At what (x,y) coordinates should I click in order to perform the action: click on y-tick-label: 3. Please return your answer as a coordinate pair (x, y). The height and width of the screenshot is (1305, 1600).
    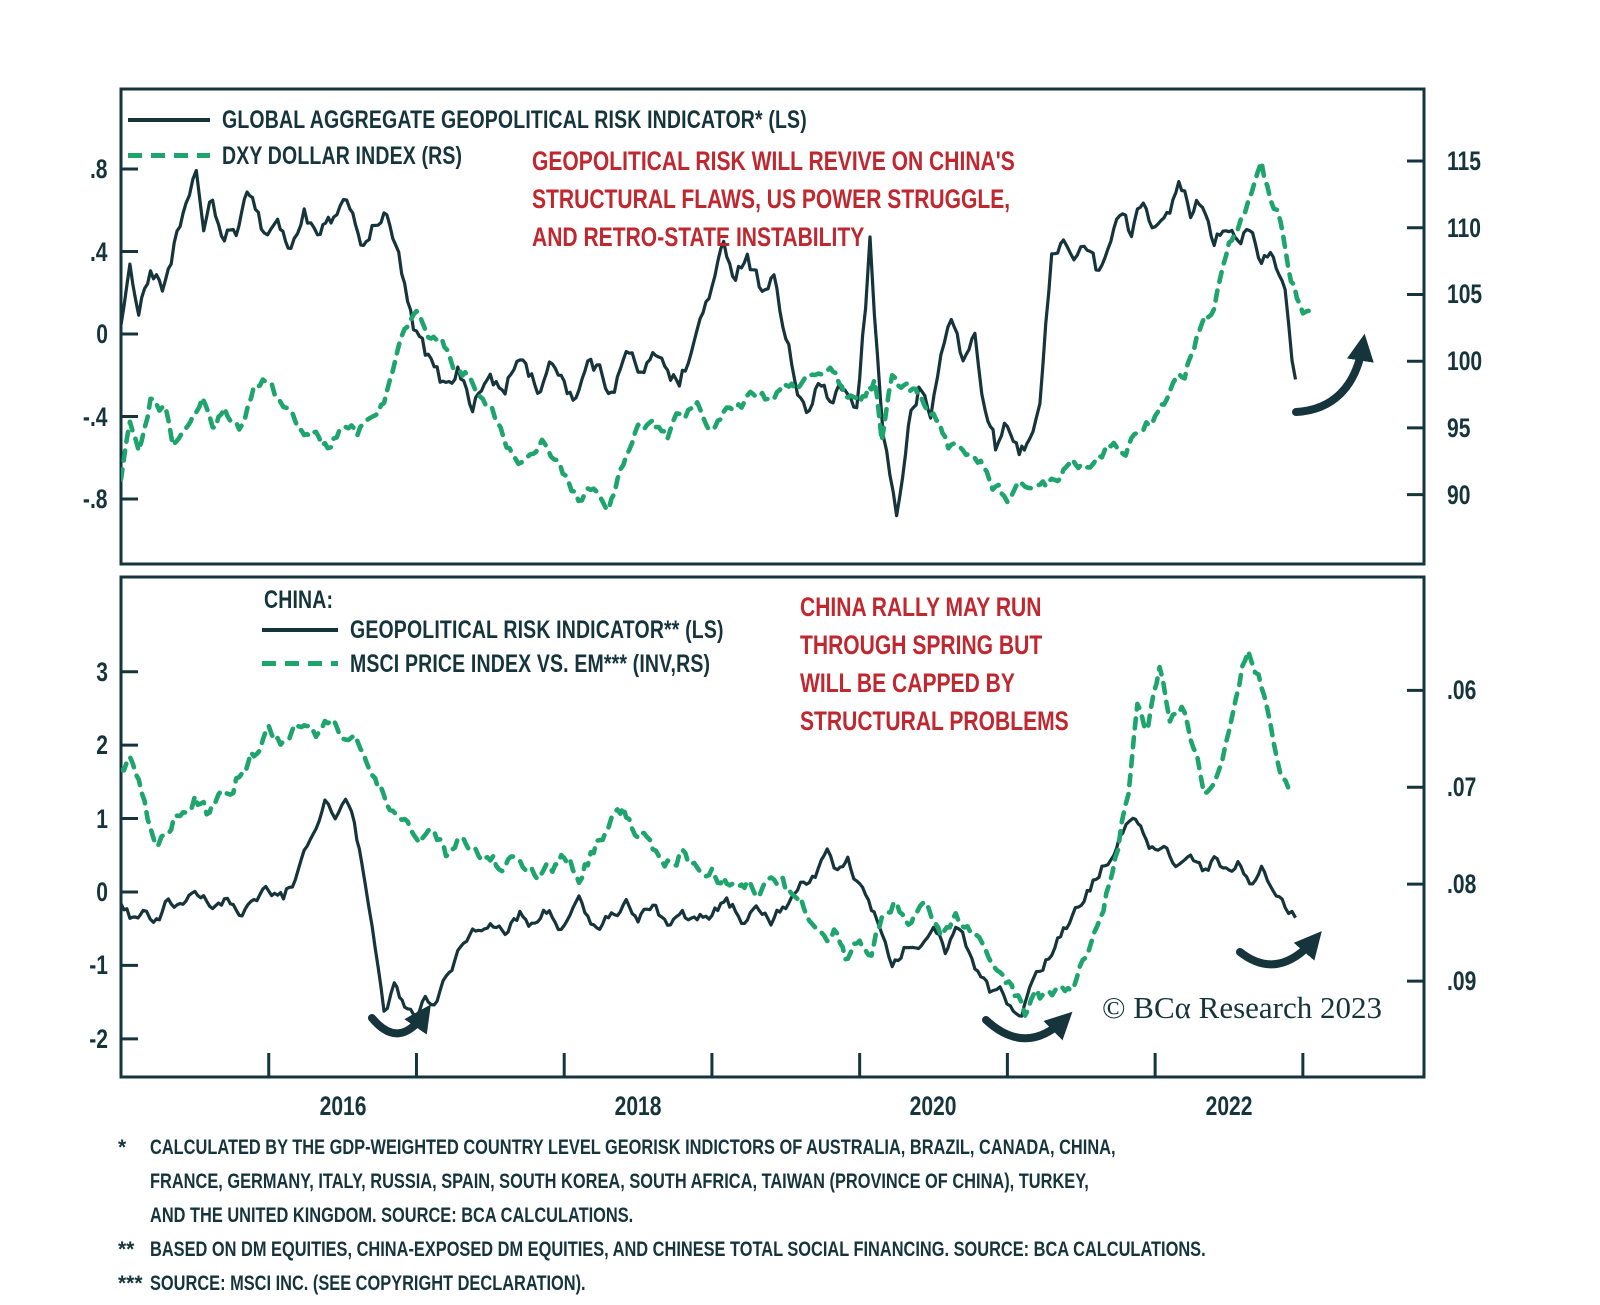
    Looking at the image, I should click on (100, 672).